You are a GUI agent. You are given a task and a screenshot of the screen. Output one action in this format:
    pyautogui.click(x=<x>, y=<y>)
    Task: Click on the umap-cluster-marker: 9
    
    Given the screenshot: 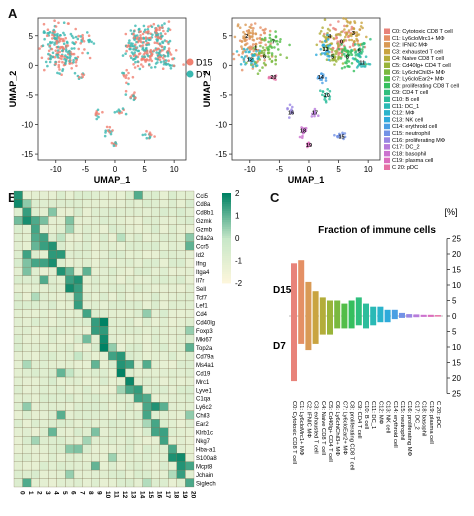 What is the action you would take?
    pyautogui.click(x=359, y=52)
    